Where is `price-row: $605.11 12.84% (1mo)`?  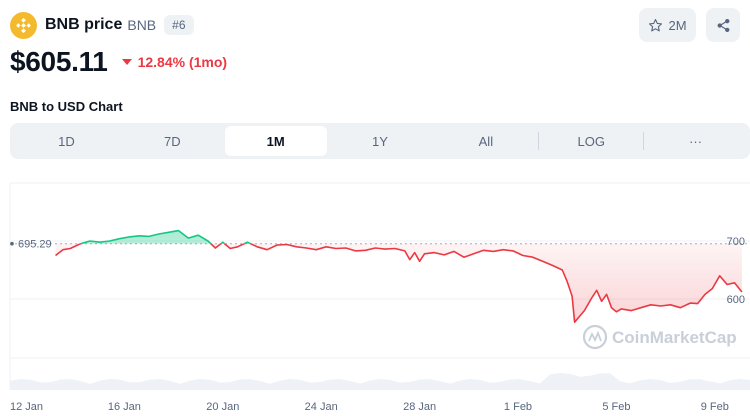 price-row: $605.11 12.84% (1mo) is located at coordinates (118, 62).